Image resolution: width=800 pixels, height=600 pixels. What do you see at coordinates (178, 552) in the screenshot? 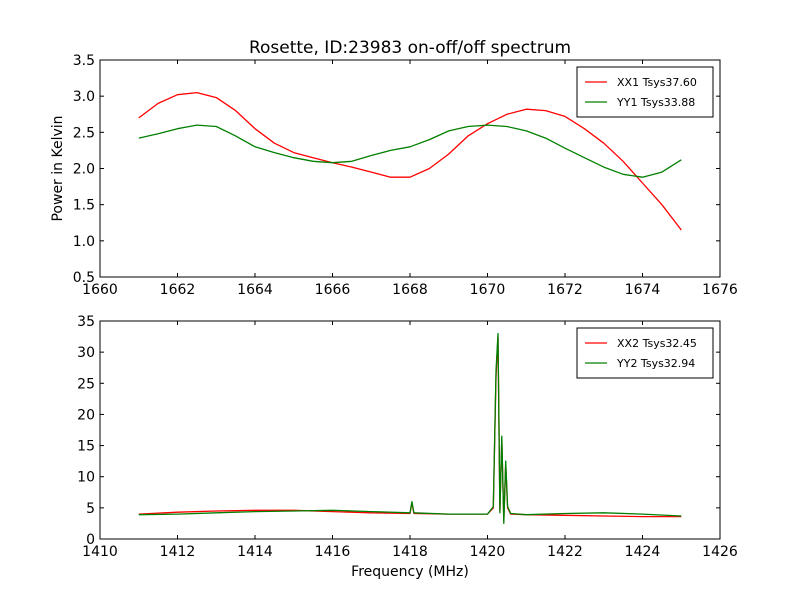
I see `bottom-x-tick-label: 1412` at bounding box center [178, 552].